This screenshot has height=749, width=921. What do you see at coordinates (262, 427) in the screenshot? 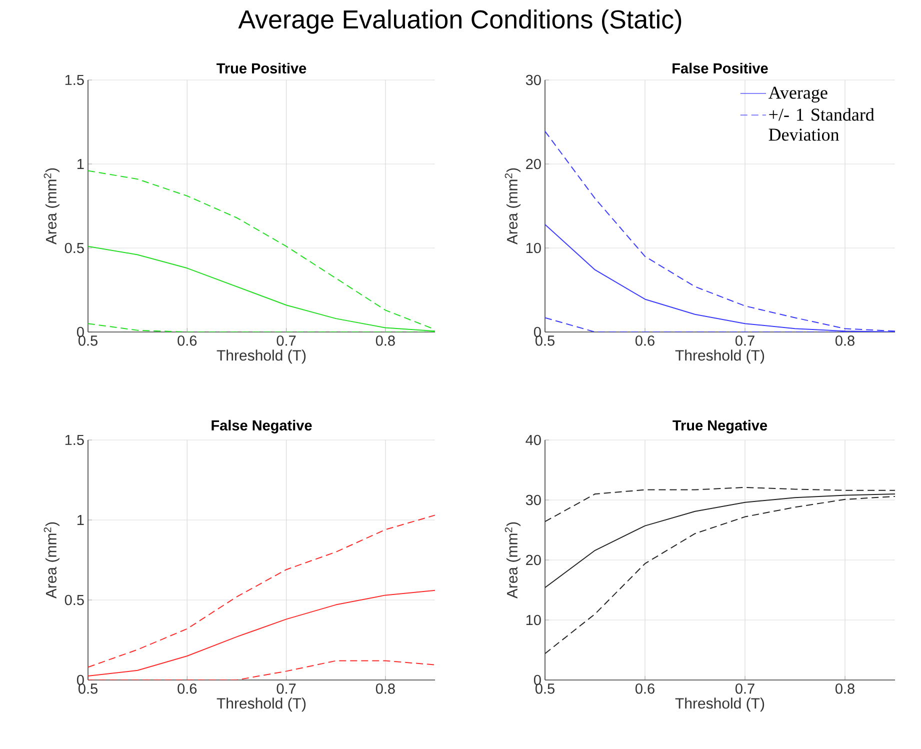
I see `chart-title: False Negative` at bounding box center [262, 427].